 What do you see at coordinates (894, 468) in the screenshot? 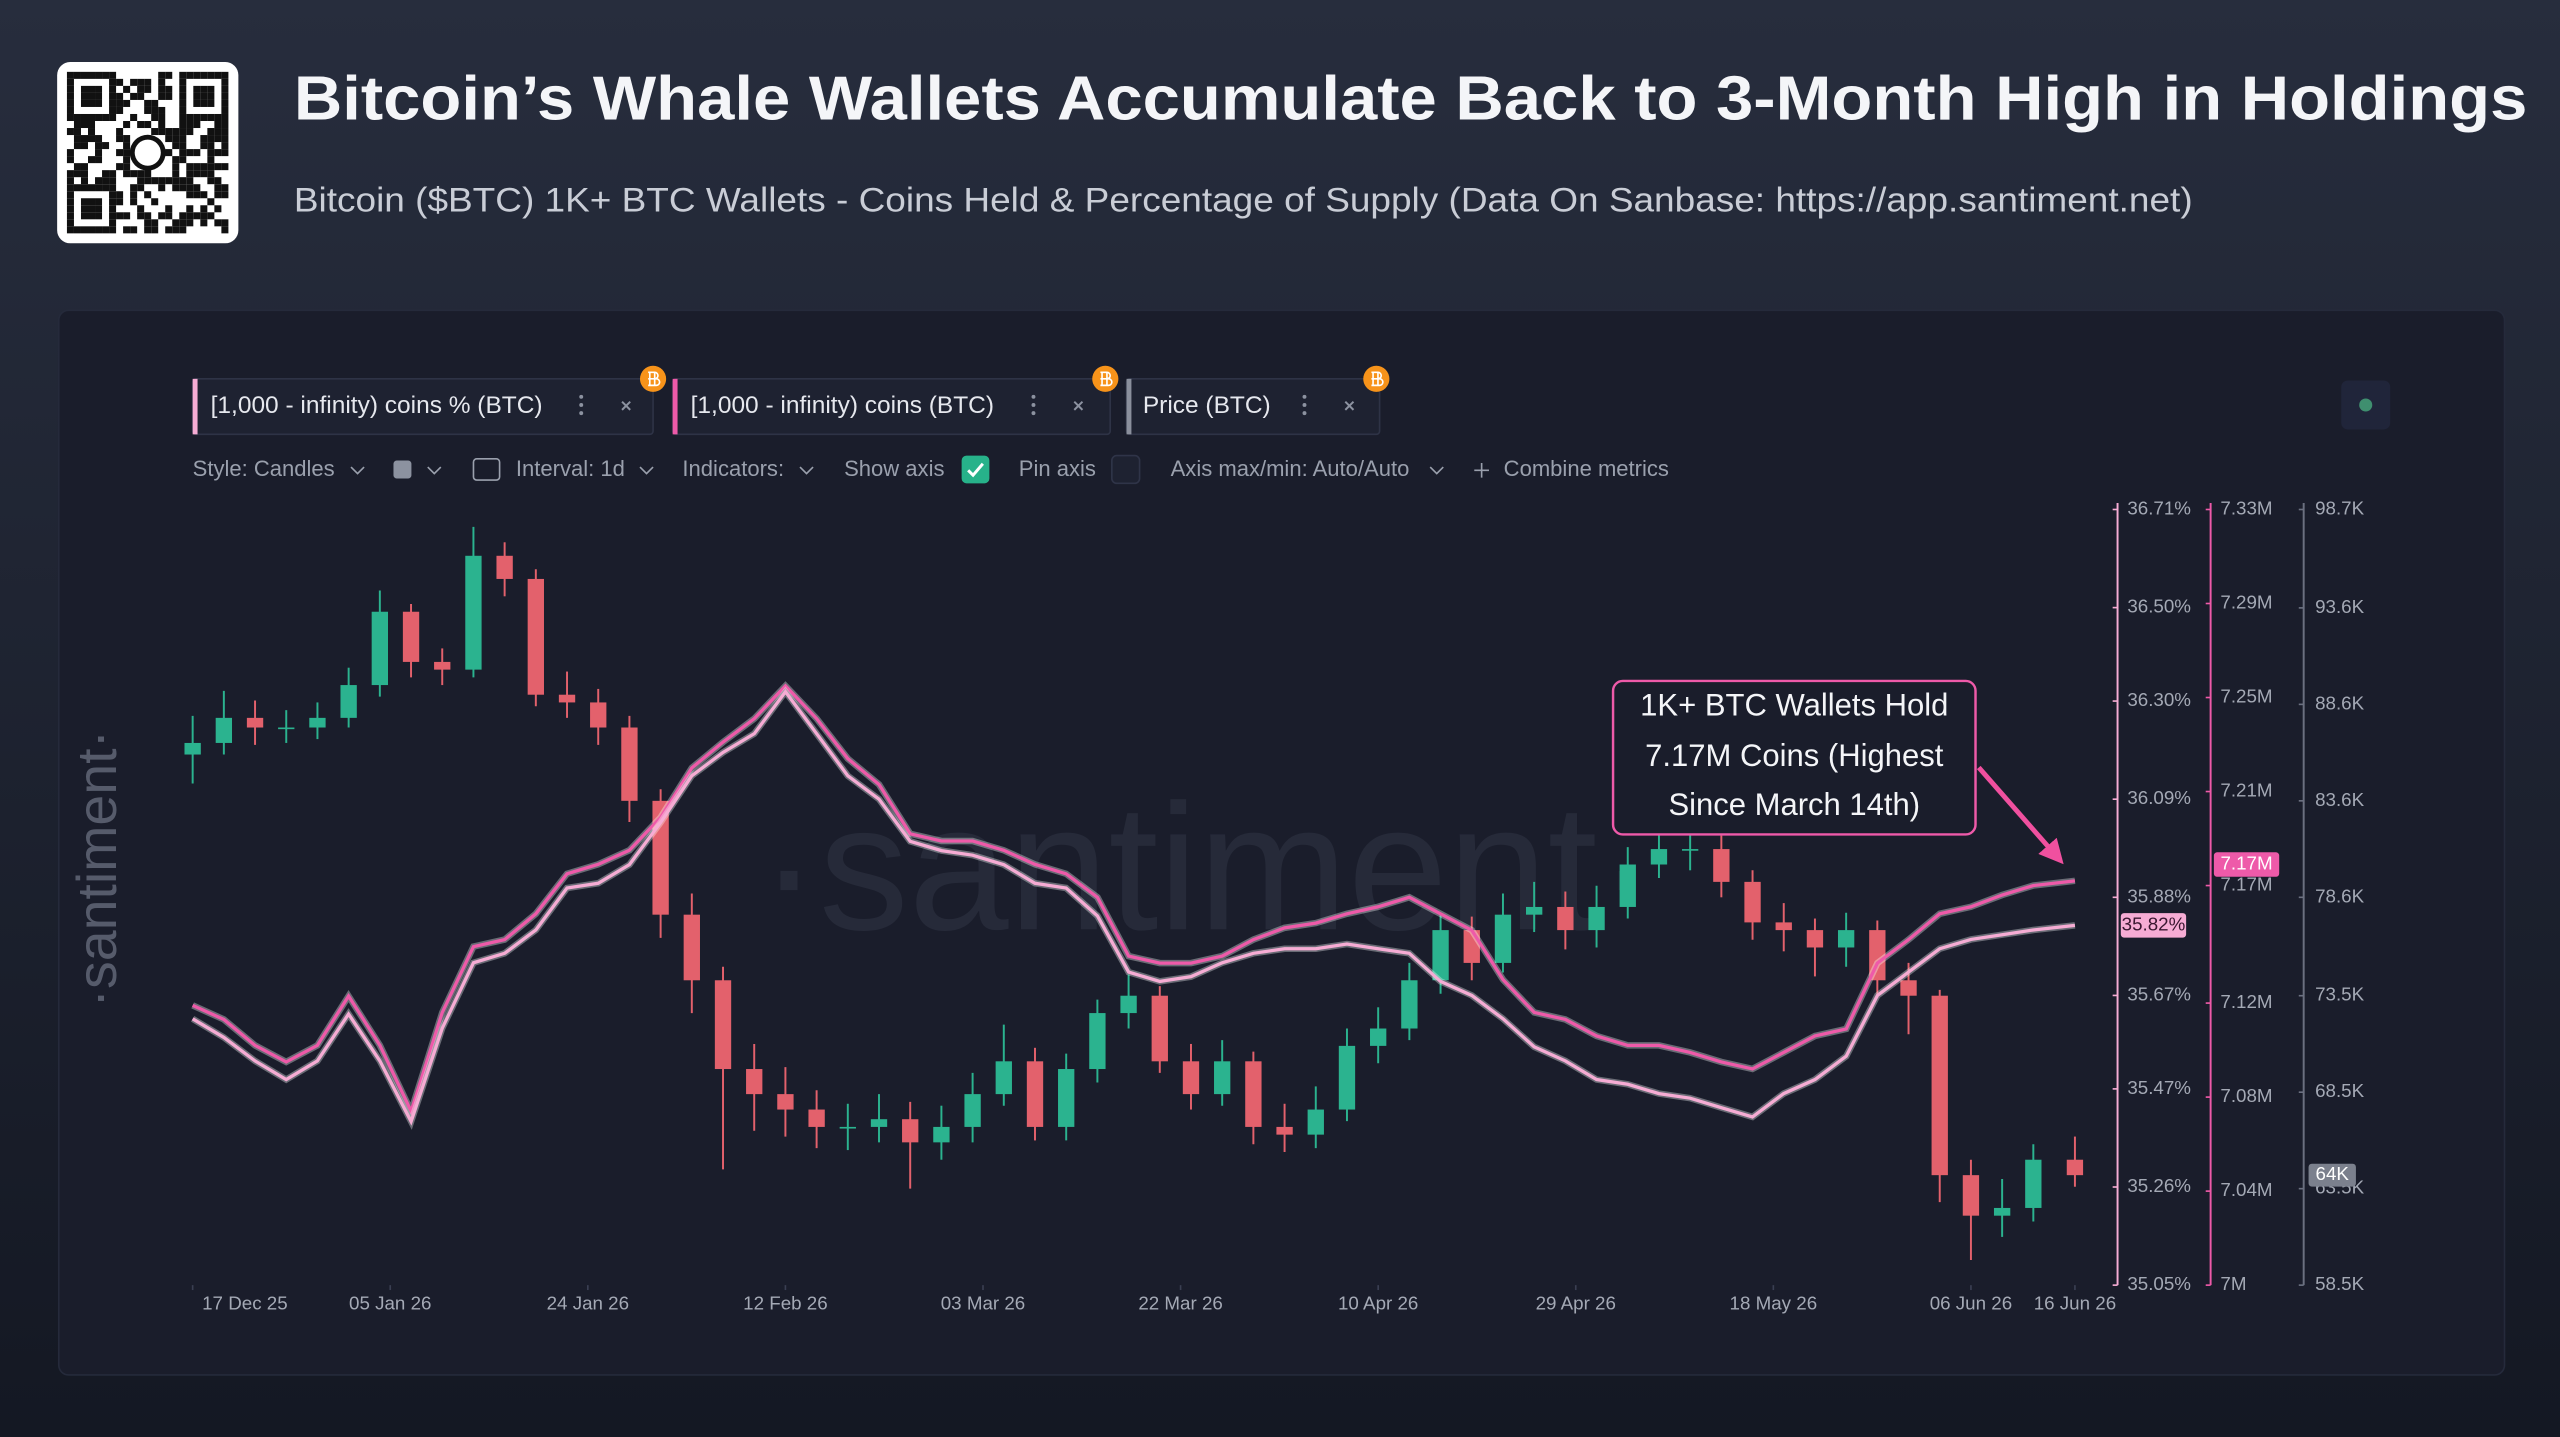
I see `show-axis-label: Show axis` at bounding box center [894, 468].